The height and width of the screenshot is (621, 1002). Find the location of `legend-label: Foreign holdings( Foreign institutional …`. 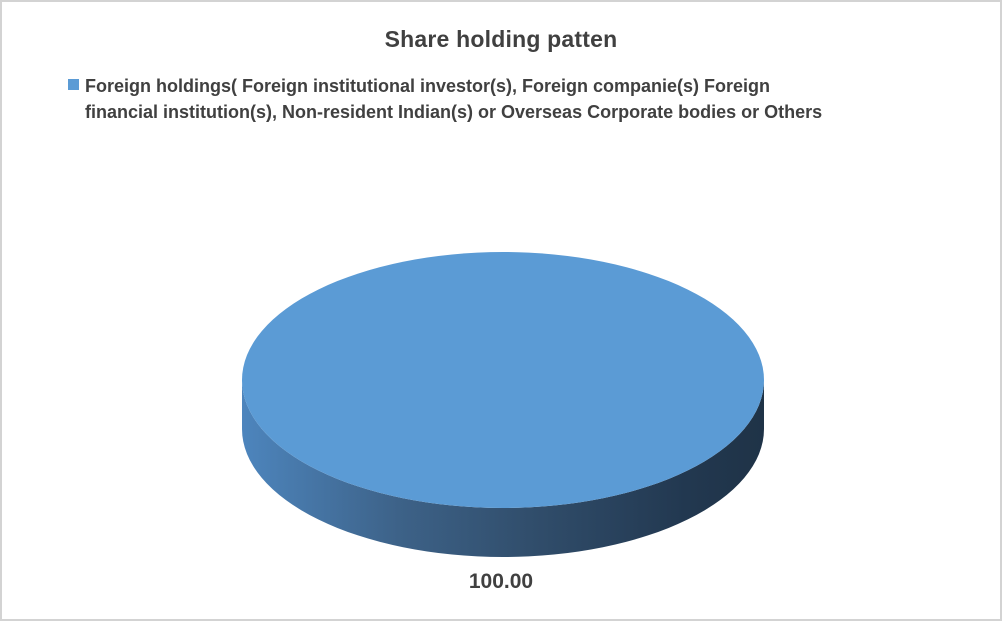

legend-label: Foreign holdings( Foreign institutional … is located at coordinates (453, 99).